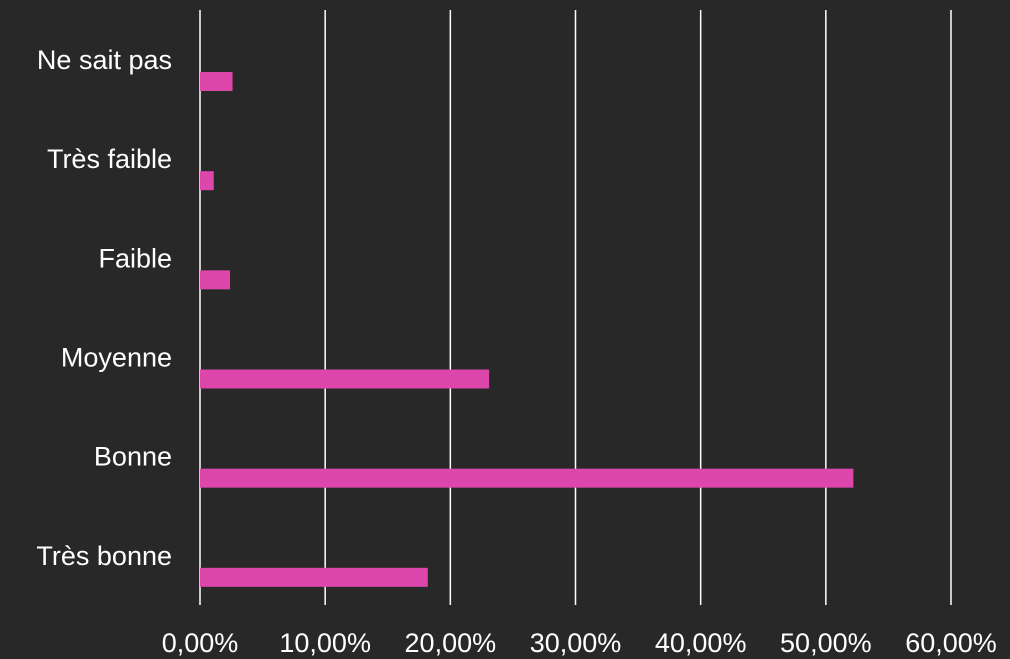  Describe the element at coordinates (109, 159) in the screenshot. I see `category-label: Très faible` at that location.